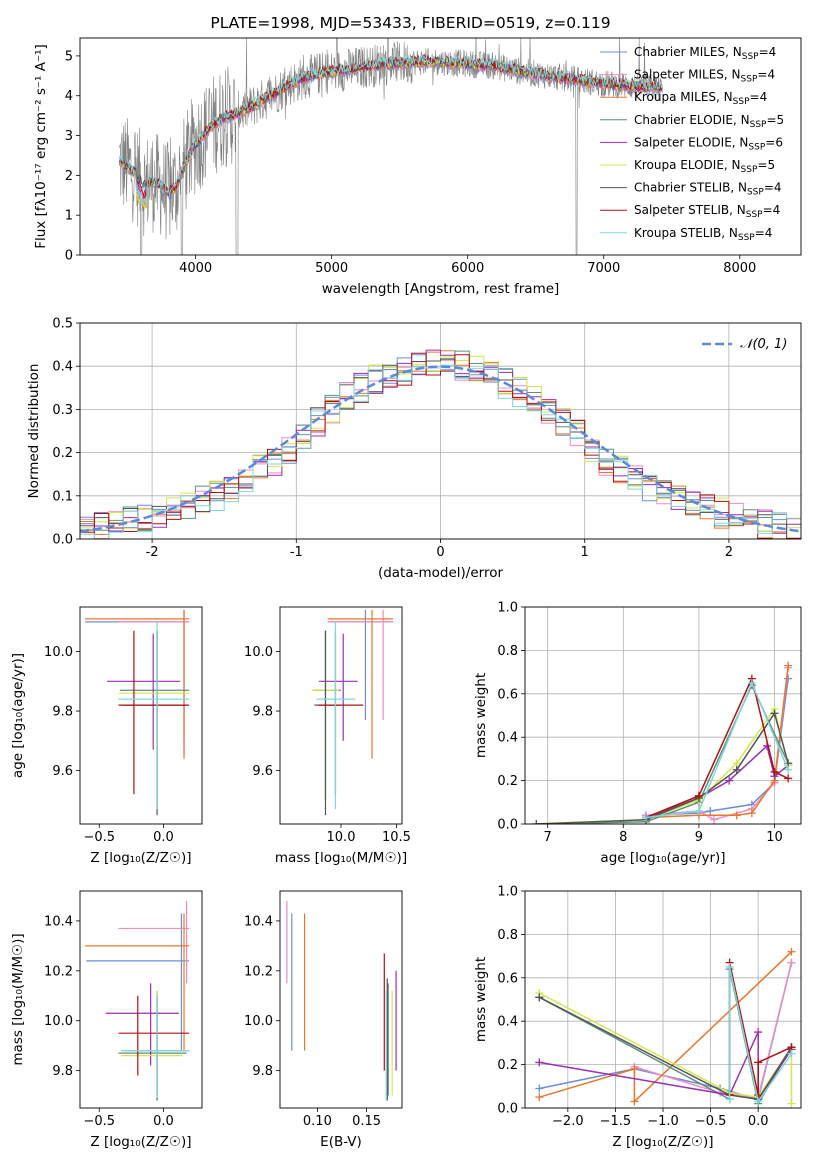 Image resolution: width=819 pixels, height=1174 pixels. I want to click on x-axis-label: (data-model)/error, so click(441, 573).